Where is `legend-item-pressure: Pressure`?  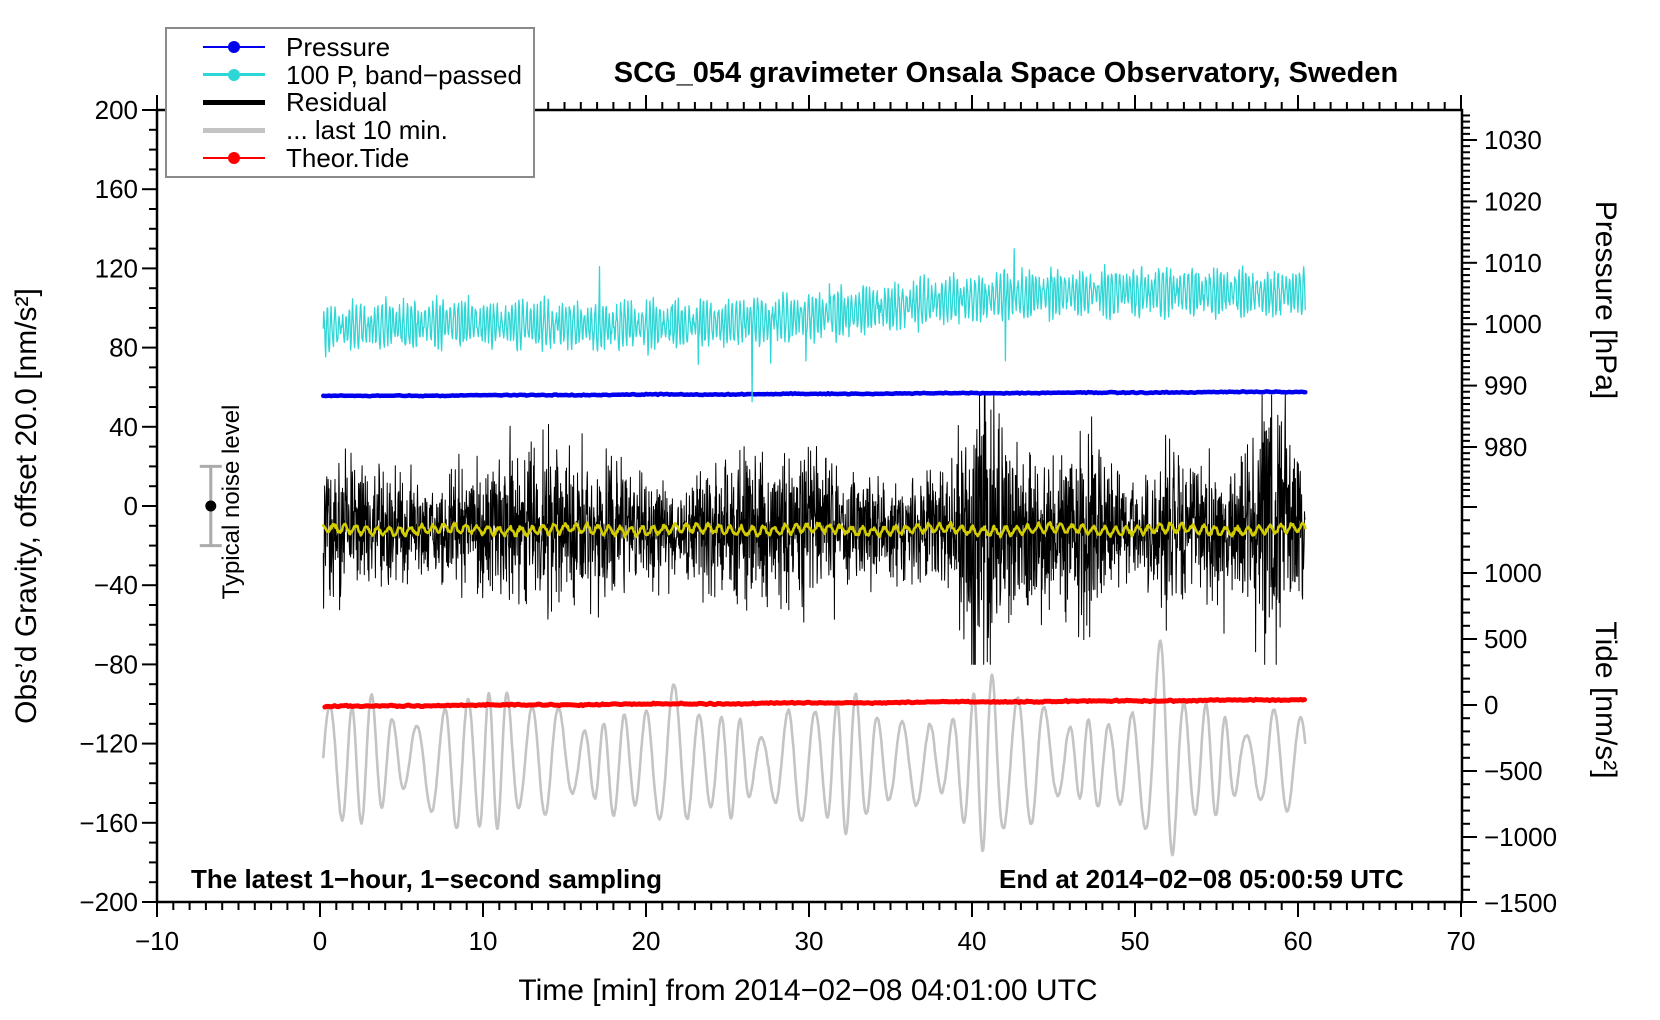
legend-item-pressure: Pressure is located at coordinates (350, 46).